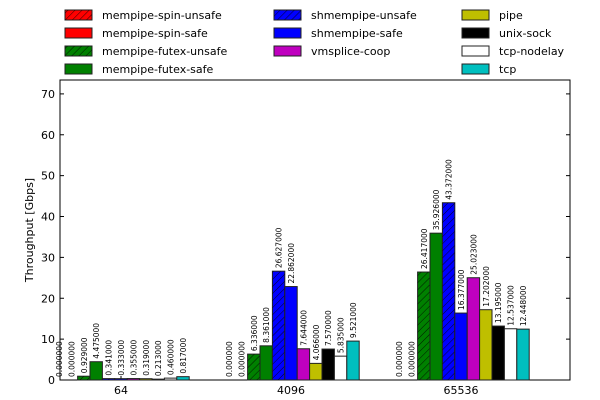 The image size is (600, 400). I want to click on data-label: 17.202000, so click(486, 286).